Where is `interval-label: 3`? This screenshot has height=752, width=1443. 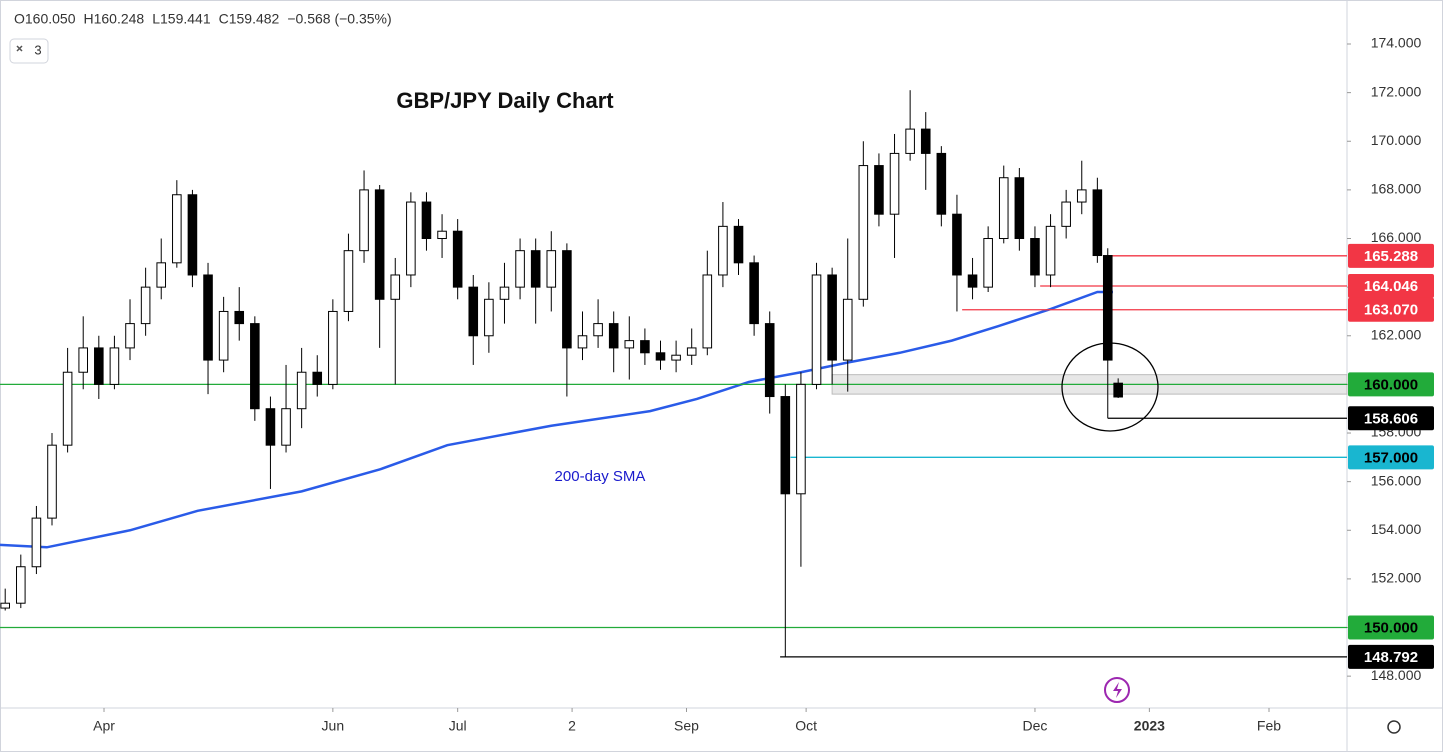
interval-label: 3 is located at coordinates (37, 49).